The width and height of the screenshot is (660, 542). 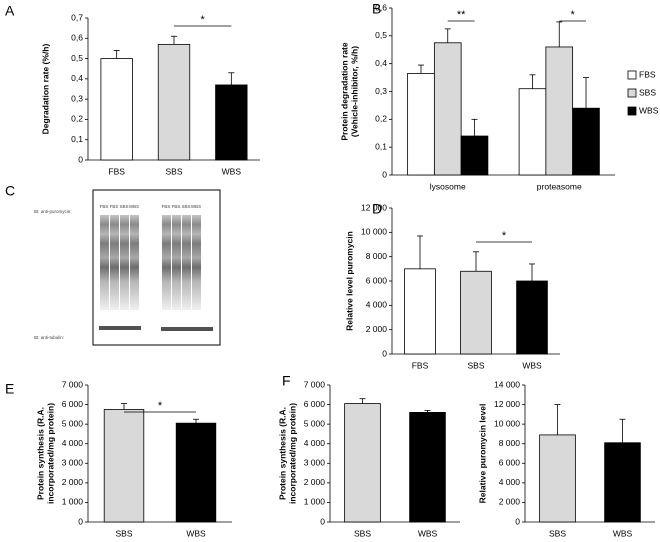 I want to click on panel-letter: C, so click(x=10, y=191).